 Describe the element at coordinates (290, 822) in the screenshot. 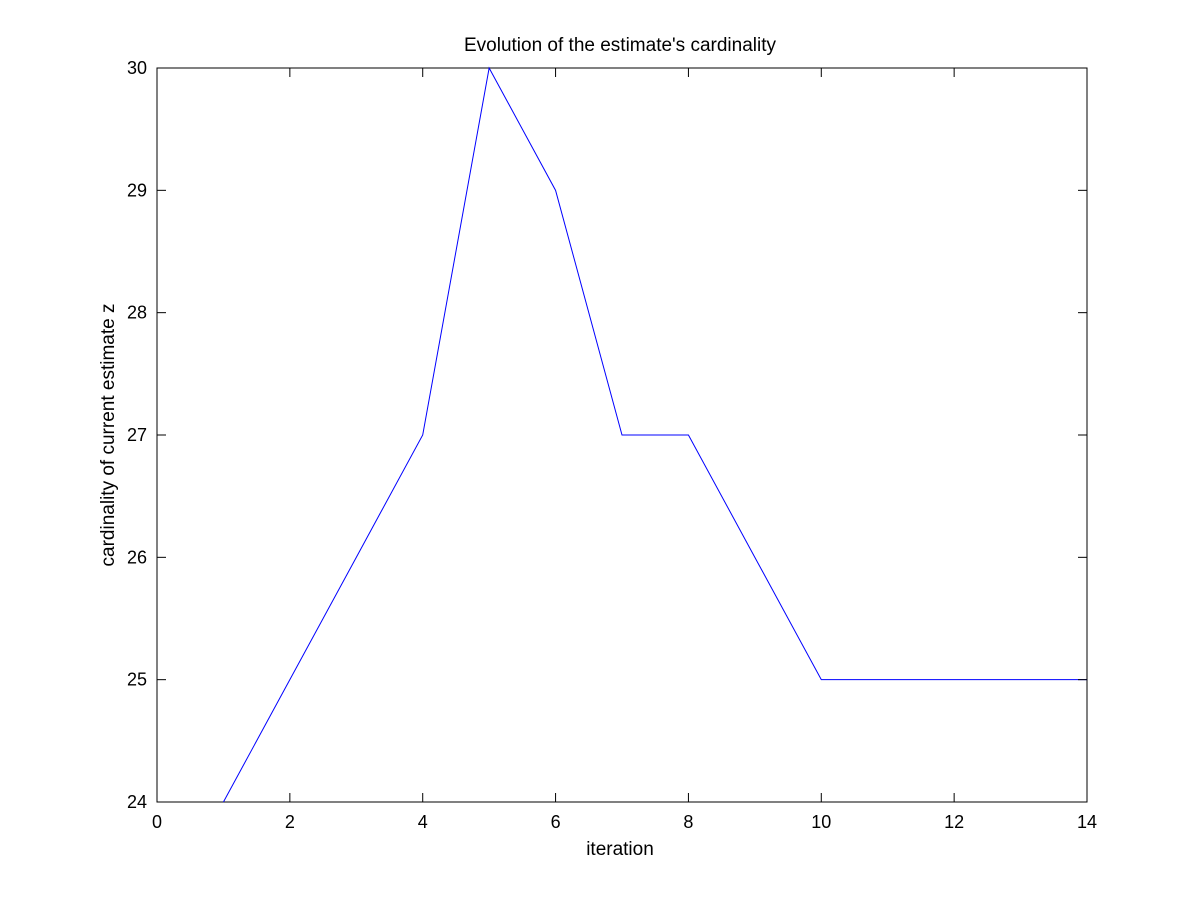

I see `x-tick-label: 2` at that location.